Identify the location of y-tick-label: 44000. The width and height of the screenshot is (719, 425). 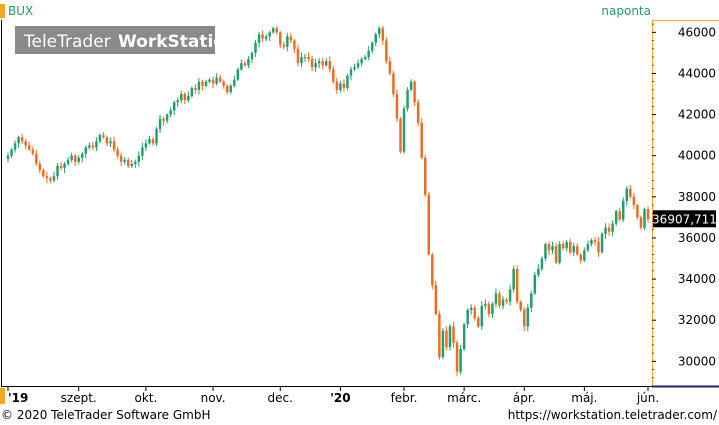
(697, 73).